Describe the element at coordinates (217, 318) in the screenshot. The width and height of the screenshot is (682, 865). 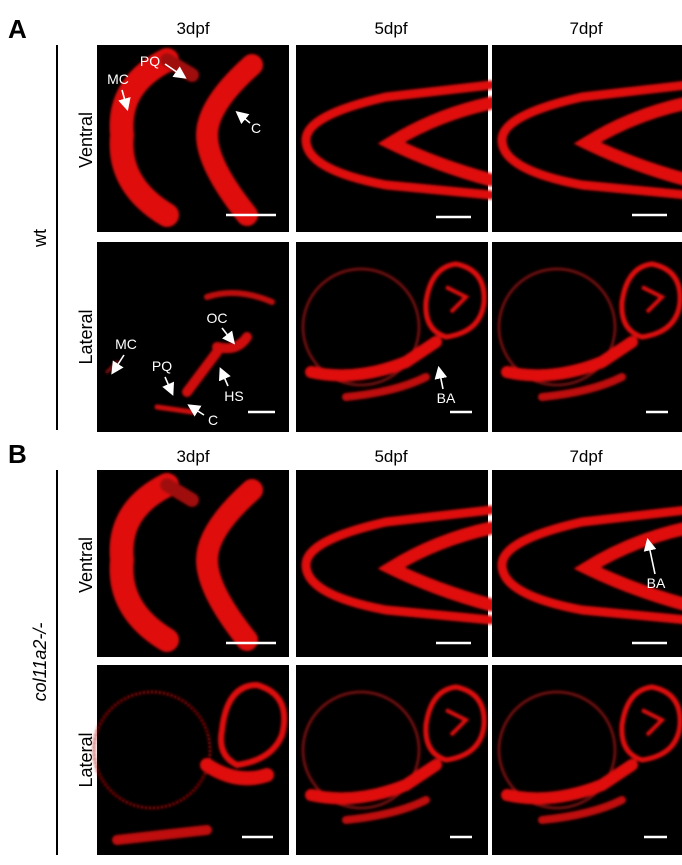
I see `annotation: OC` at that location.